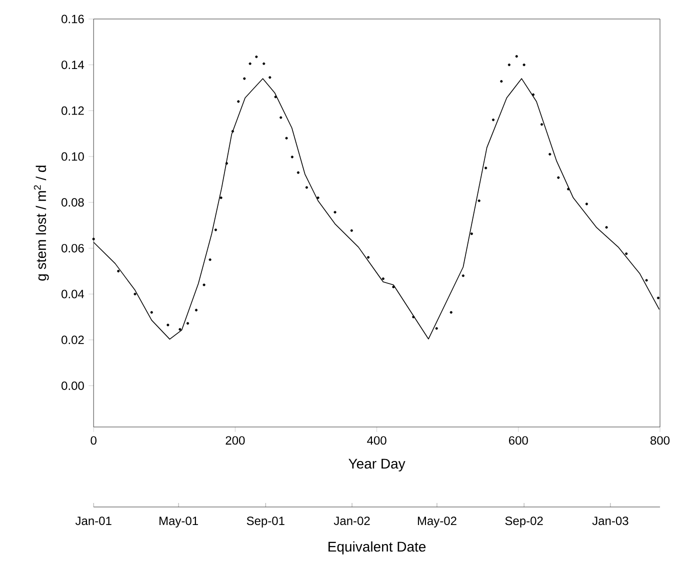 The image size is (673, 577). What do you see at coordinates (73, 340) in the screenshot?
I see `y-tick-label: 0.02` at bounding box center [73, 340].